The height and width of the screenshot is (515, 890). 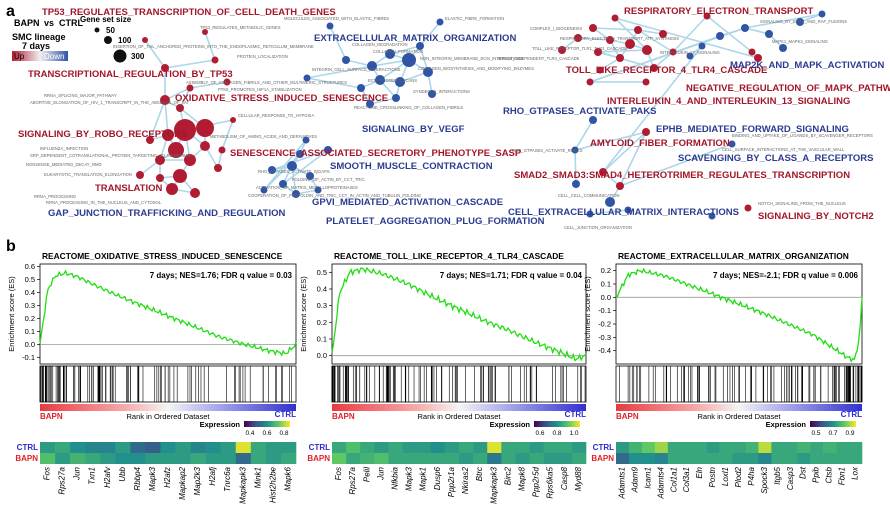 I want to click on gsea-enrichment-curve, so click(x=739, y=315).